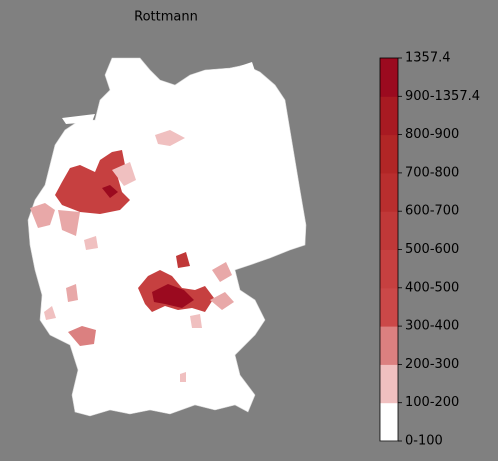 The image size is (498, 461). Describe the element at coordinates (442, 96) in the screenshot. I see `colorbar-label: 900-1357.4` at that location.